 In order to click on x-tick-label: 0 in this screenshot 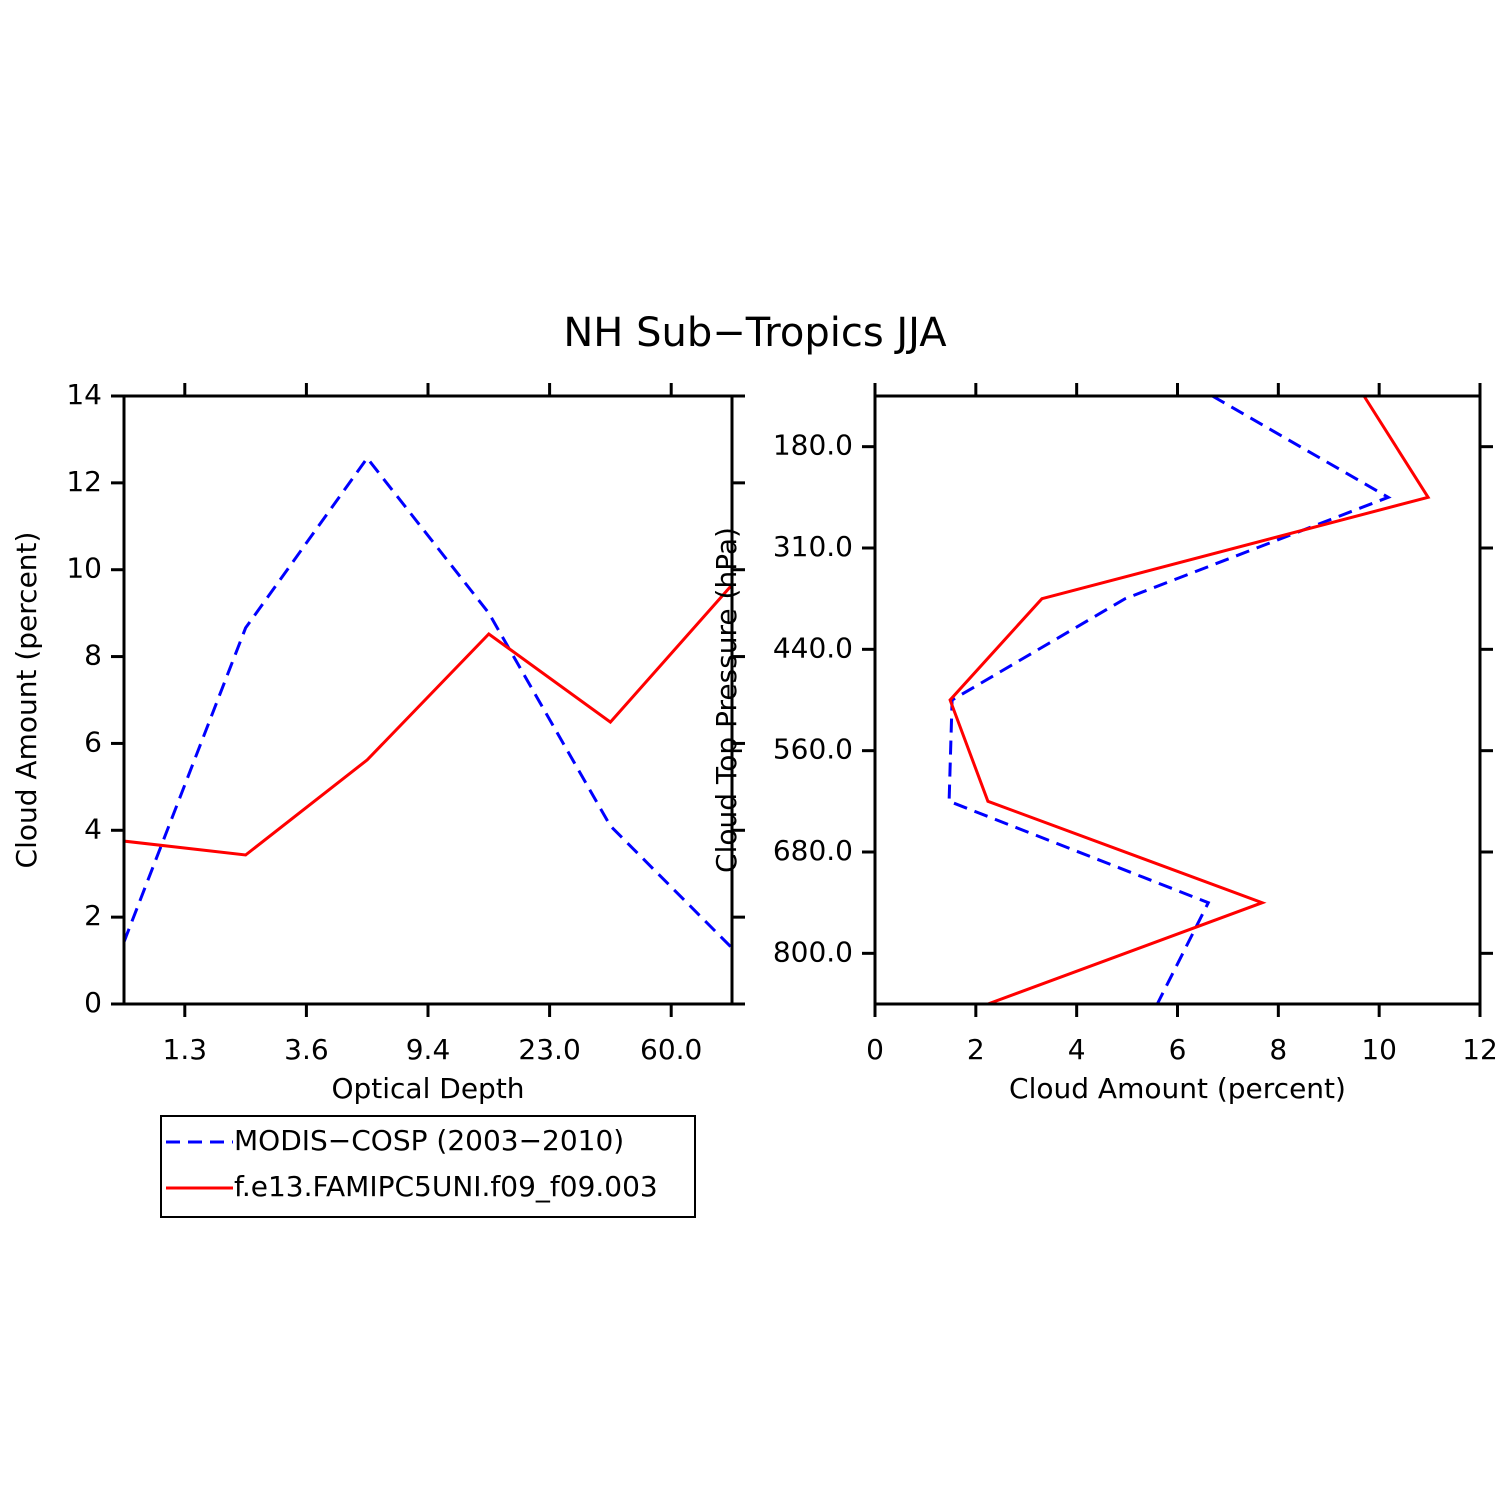, I will do `click(875, 1049)`.